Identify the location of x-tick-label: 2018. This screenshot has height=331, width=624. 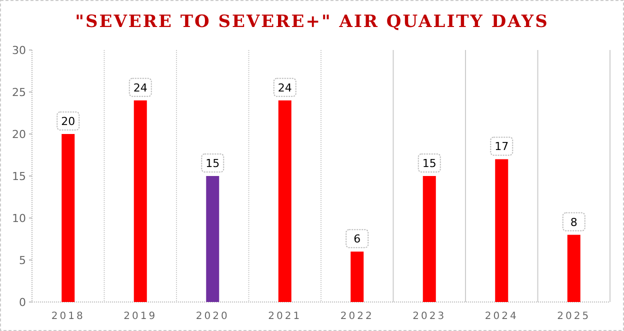
(68, 316).